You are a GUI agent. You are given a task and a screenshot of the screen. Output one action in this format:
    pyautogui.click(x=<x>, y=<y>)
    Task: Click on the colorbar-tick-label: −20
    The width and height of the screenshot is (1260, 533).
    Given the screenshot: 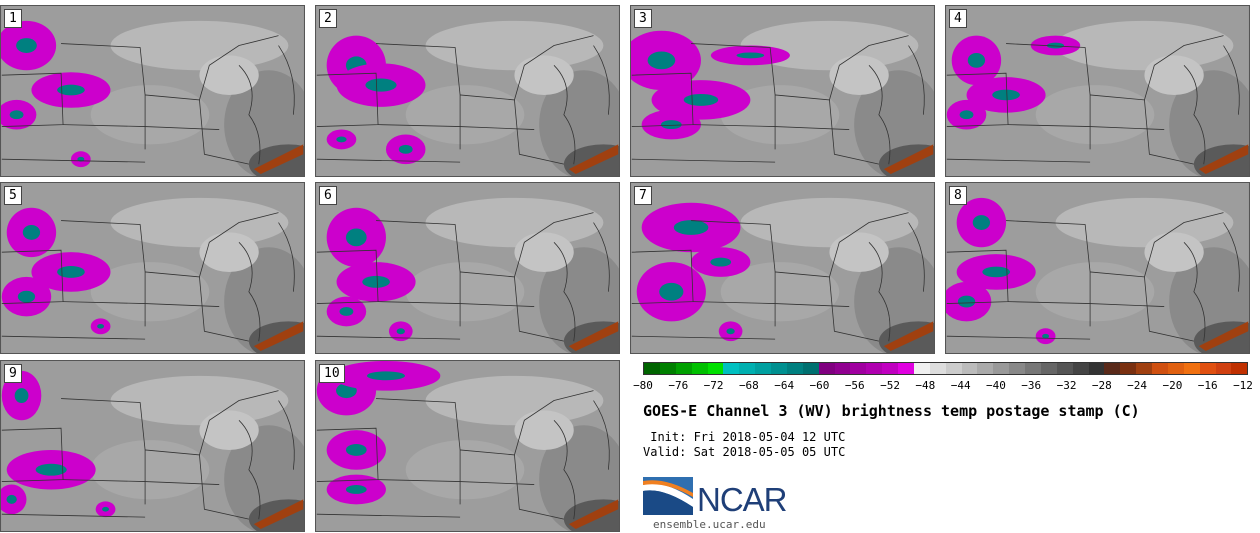 What is the action you would take?
    pyautogui.click(x=1172, y=385)
    